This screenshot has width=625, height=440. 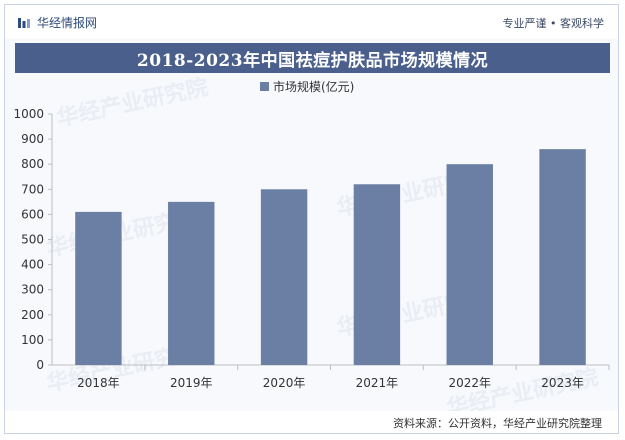 What do you see at coordinates (32, 340) in the screenshot?
I see `y-tick-label: 100` at bounding box center [32, 340].